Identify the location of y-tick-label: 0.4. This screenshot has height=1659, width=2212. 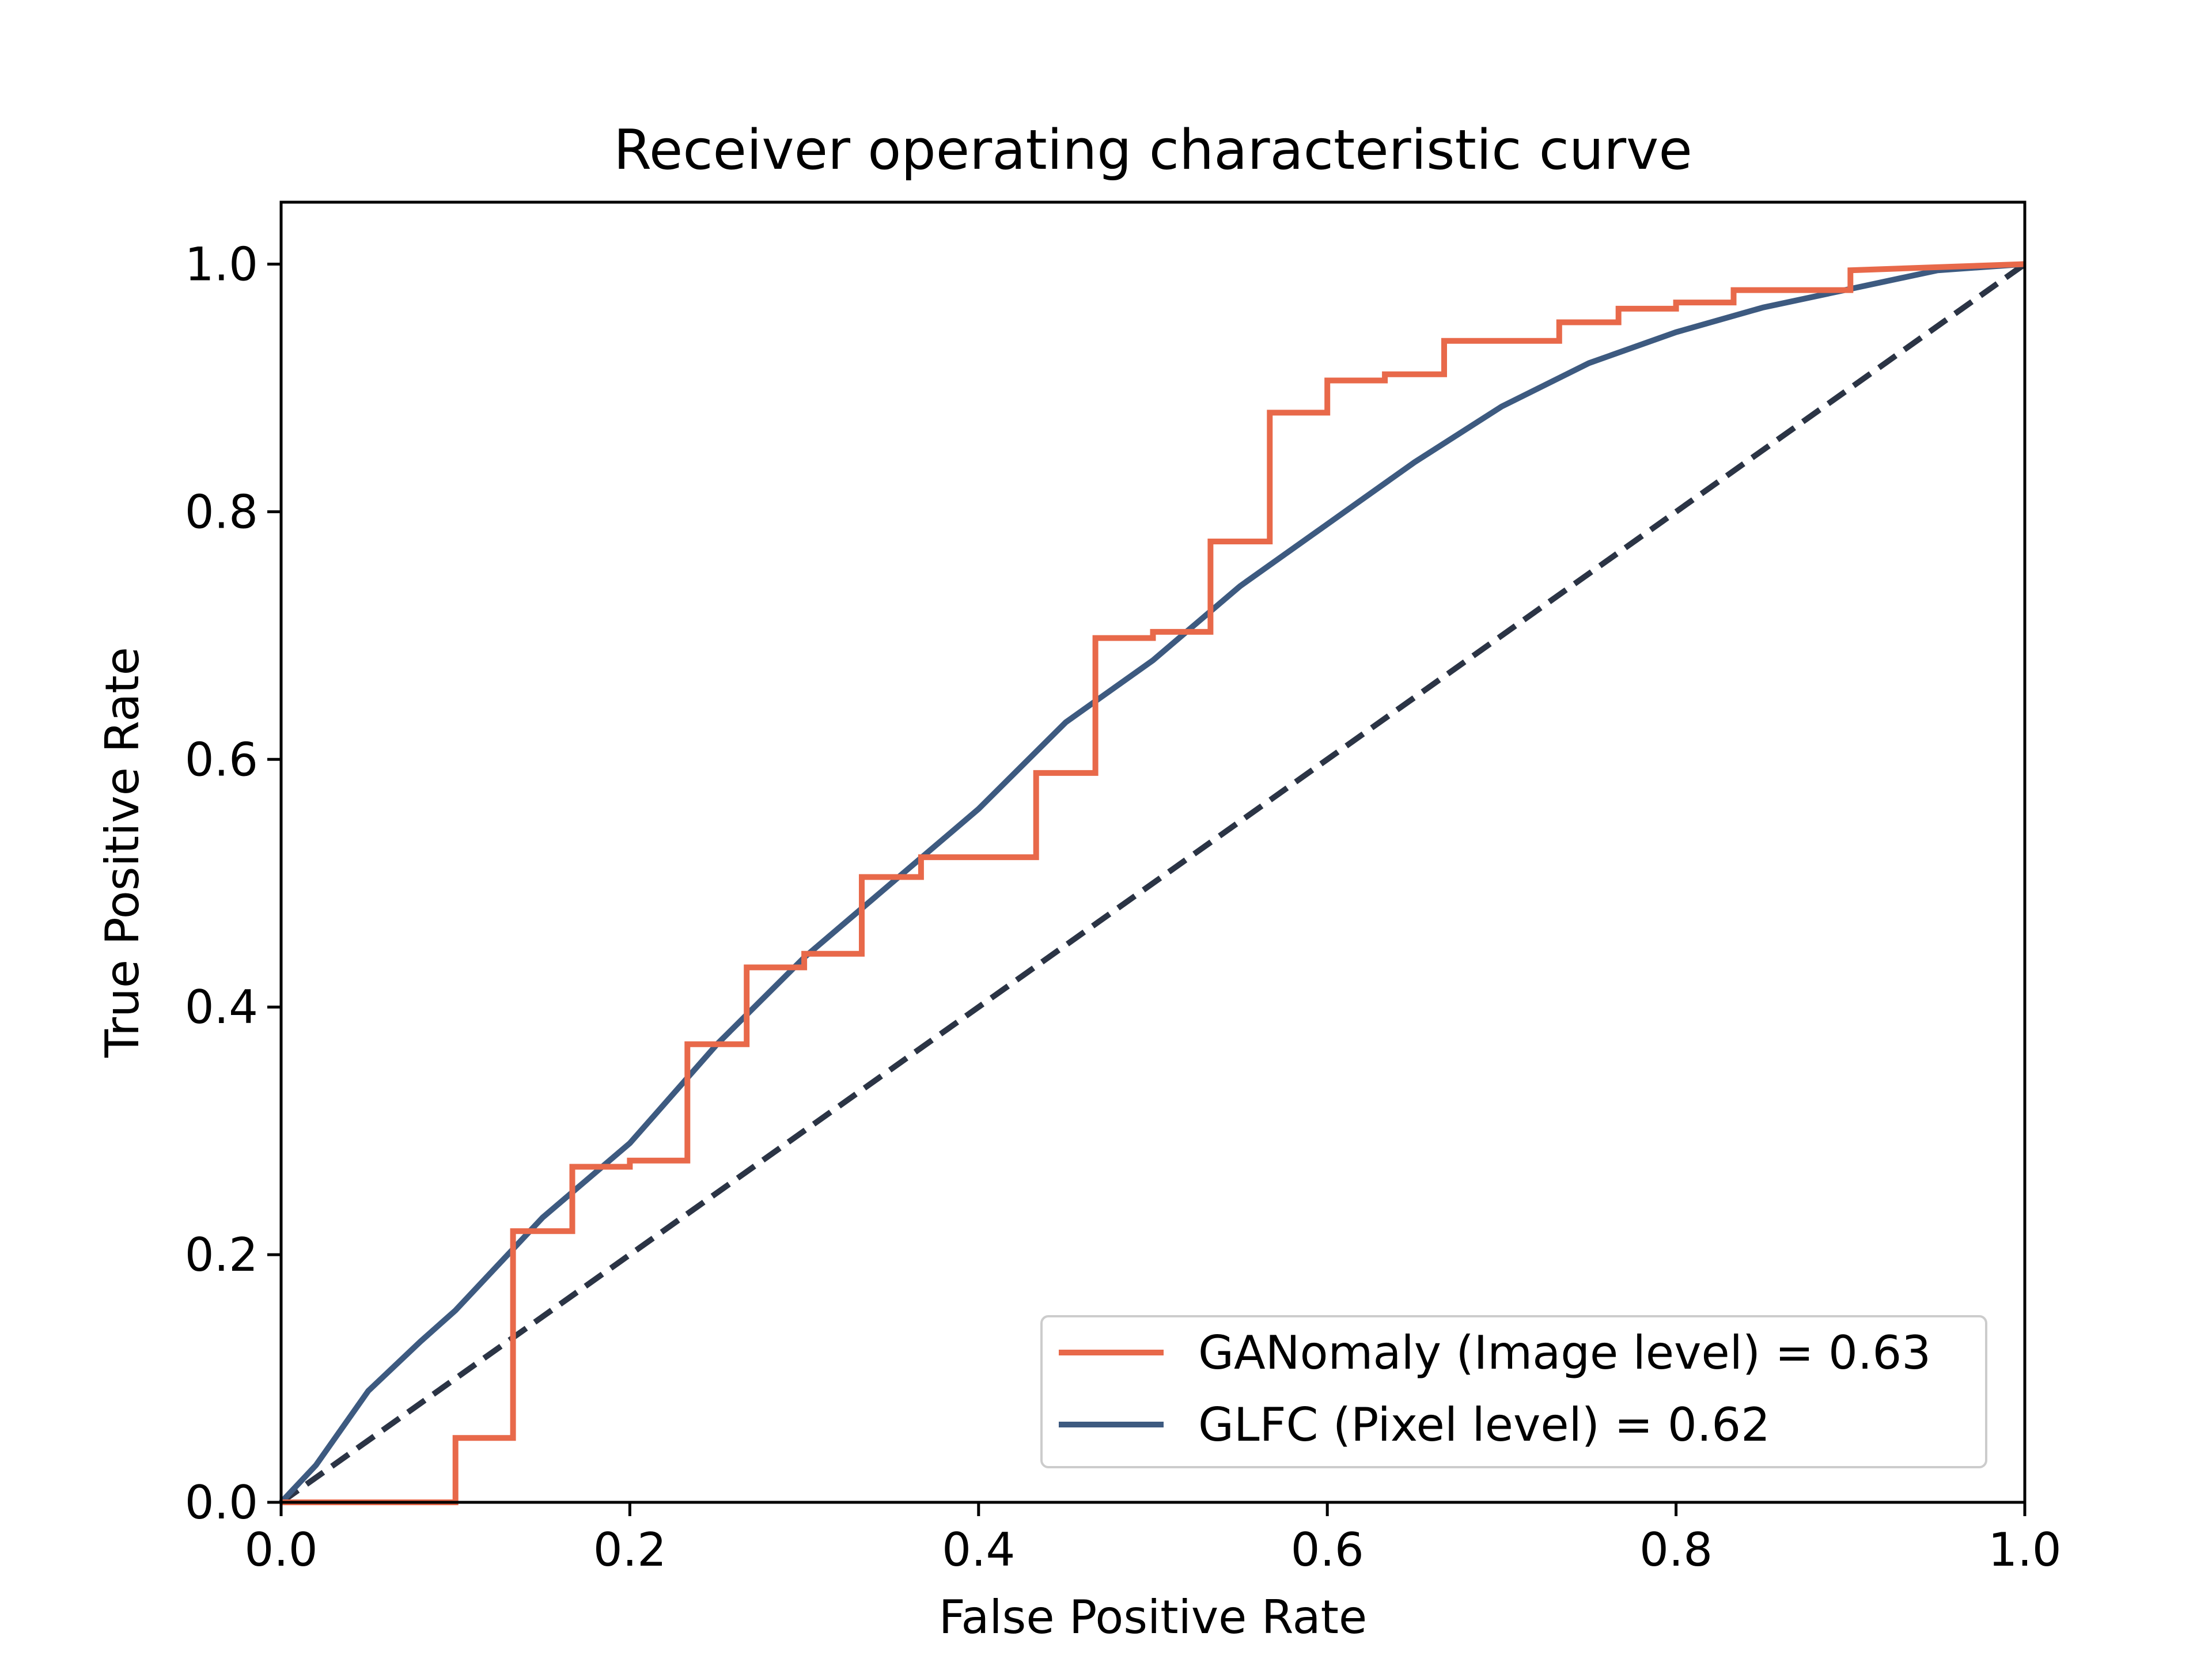
(221, 1007).